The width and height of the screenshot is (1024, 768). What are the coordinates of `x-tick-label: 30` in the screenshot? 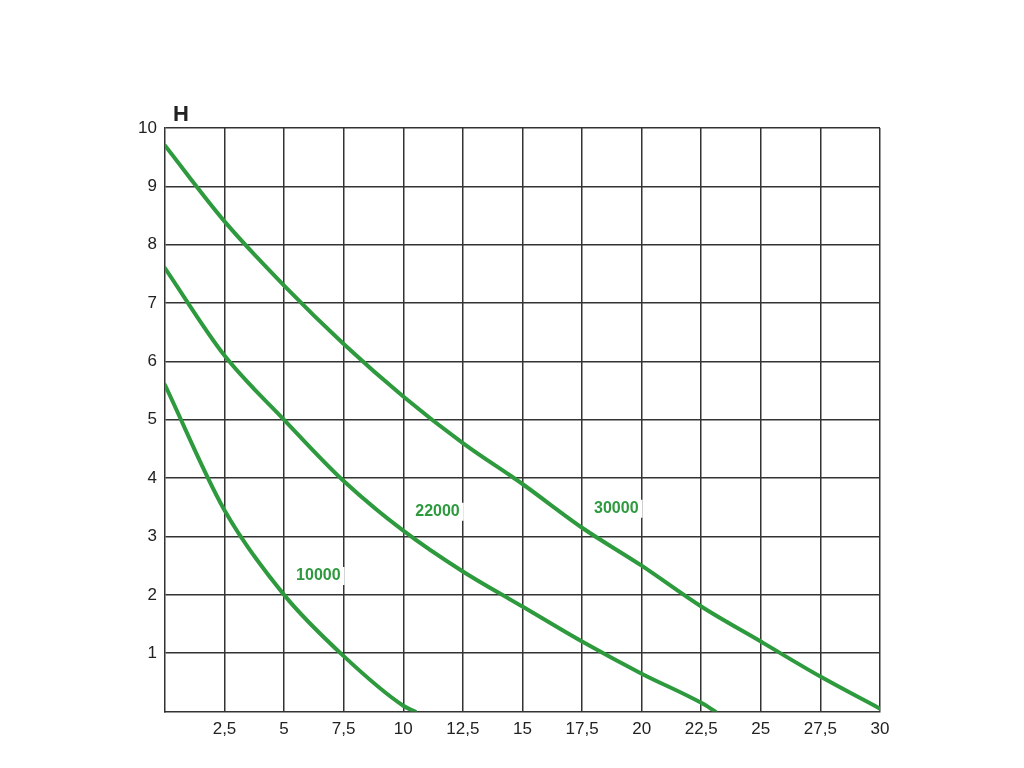 It's located at (880, 729).